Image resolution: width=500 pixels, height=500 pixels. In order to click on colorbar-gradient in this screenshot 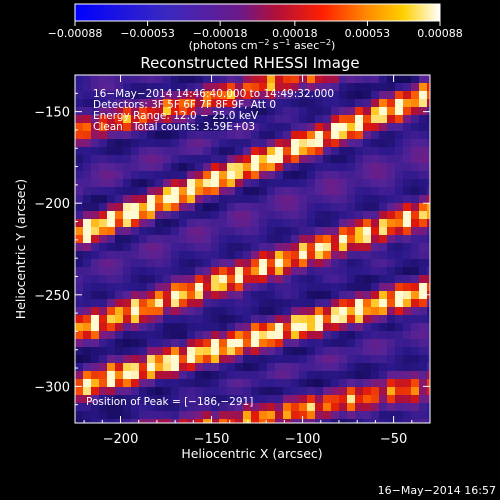, I will do `click(257, 12)`.